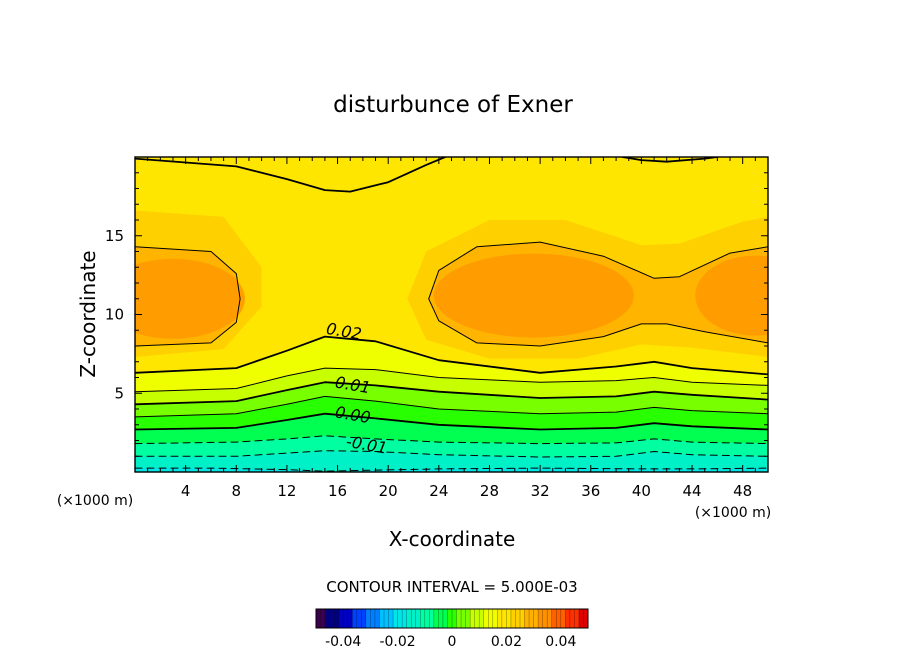 The image size is (904, 654). What do you see at coordinates (438, 491) in the screenshot?
I see `x-tick-label-24: 24` at bounding box center [438, 491].